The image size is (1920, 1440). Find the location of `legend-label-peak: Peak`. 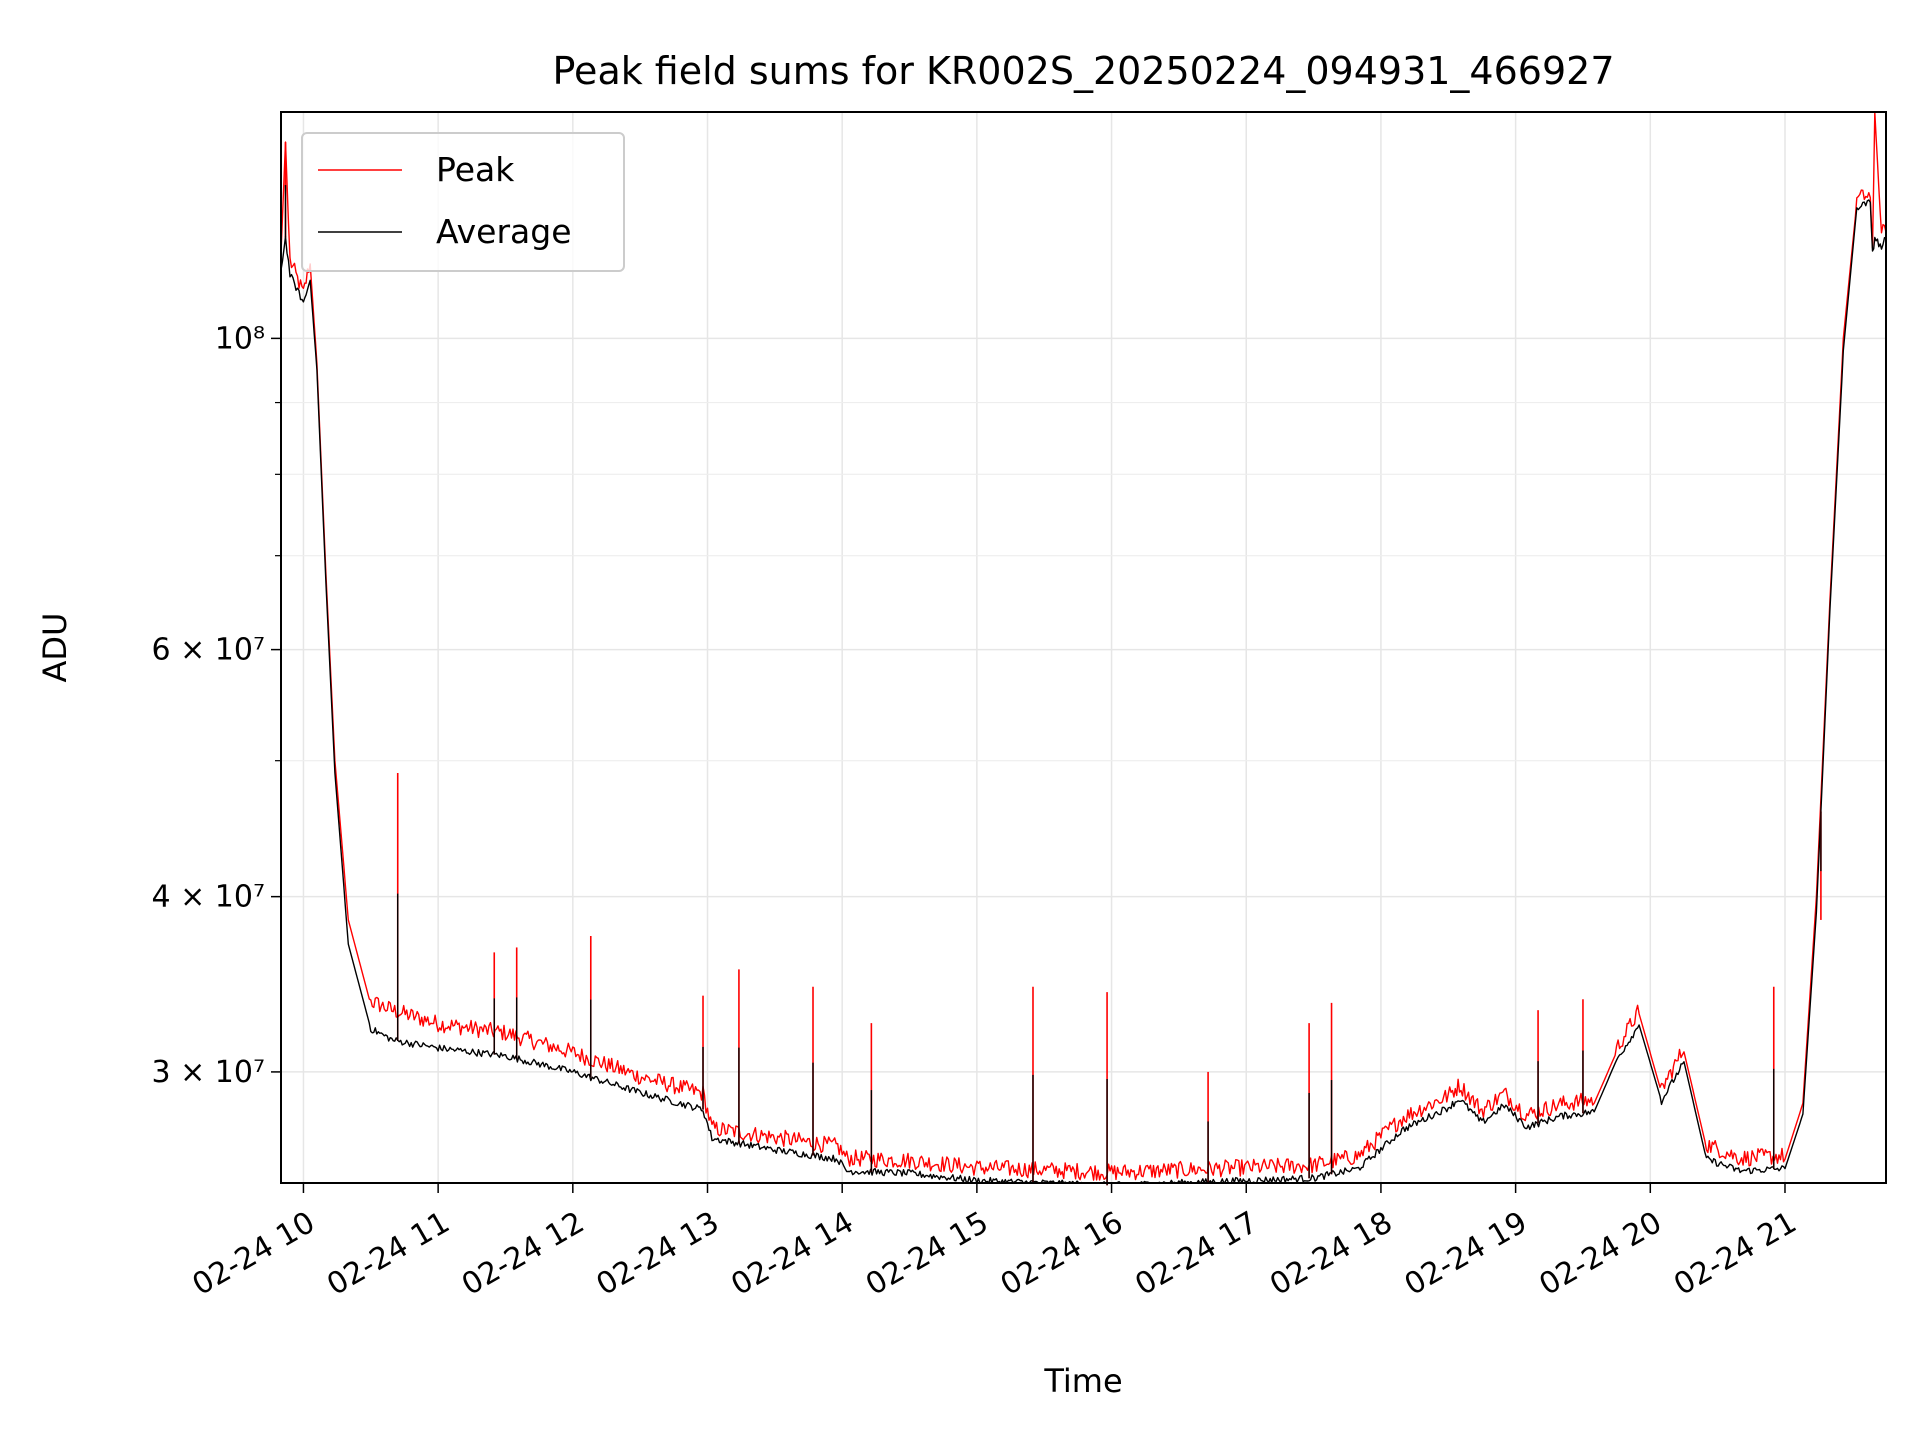

legend-label-peak: Peak is located at coordinates (475, 169).